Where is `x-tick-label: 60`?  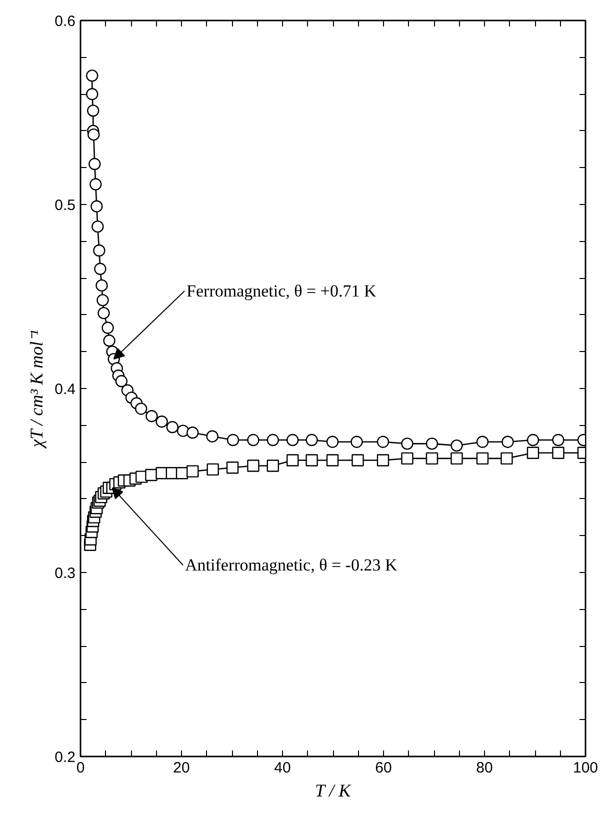 x-tick-label: 60 is located at coordinates (383, 768).